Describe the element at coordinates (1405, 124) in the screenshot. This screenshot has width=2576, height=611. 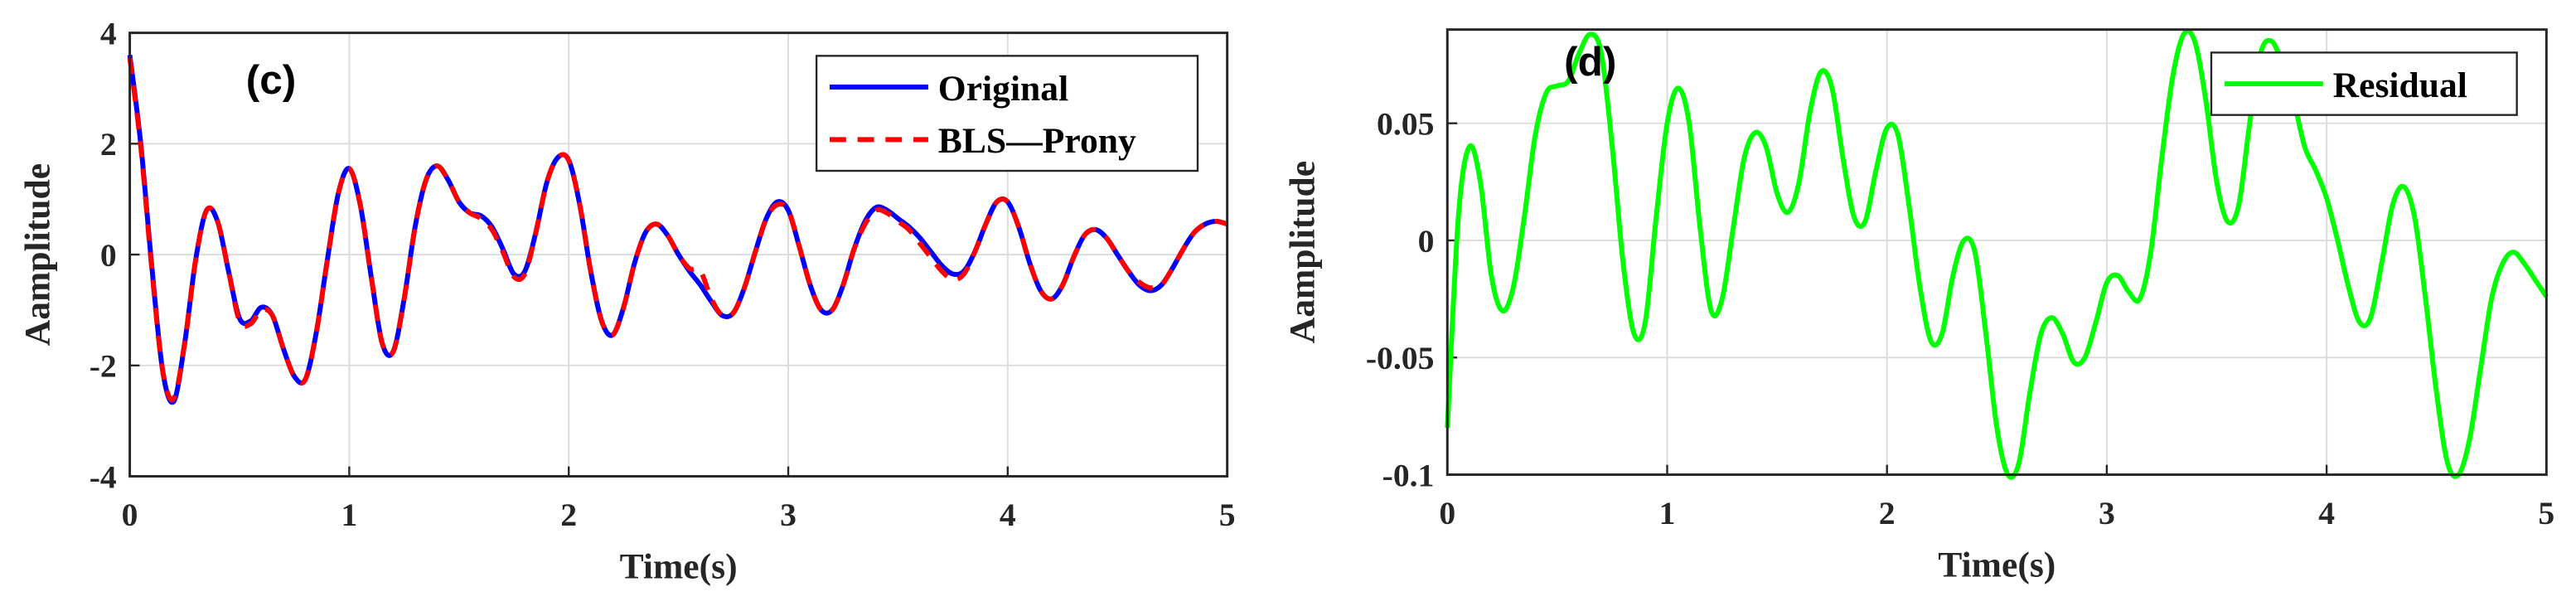
I see `y-tick-label: 0.05` at that location.